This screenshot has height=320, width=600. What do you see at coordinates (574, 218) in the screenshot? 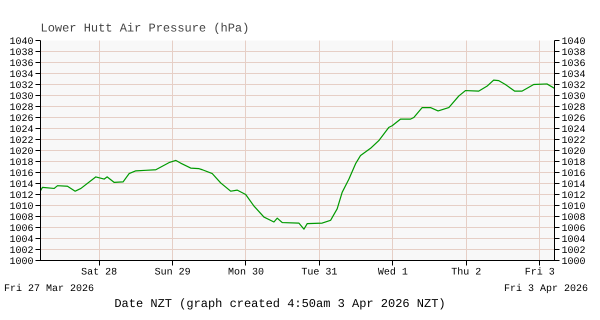
I see `y2-tick-label: 1008` at bounding box center [574, 218].